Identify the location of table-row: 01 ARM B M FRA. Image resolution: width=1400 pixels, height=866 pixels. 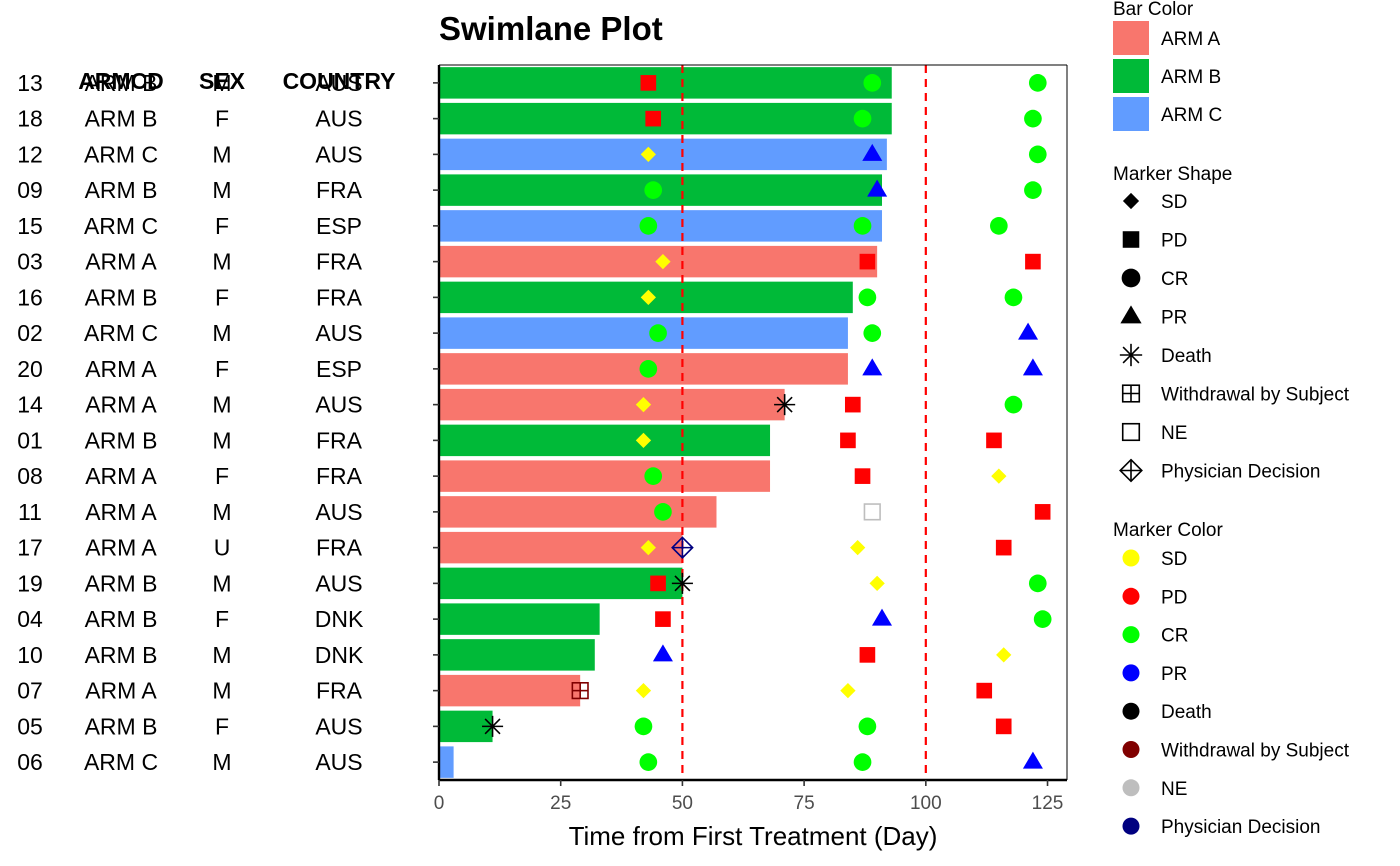
(189, 440).